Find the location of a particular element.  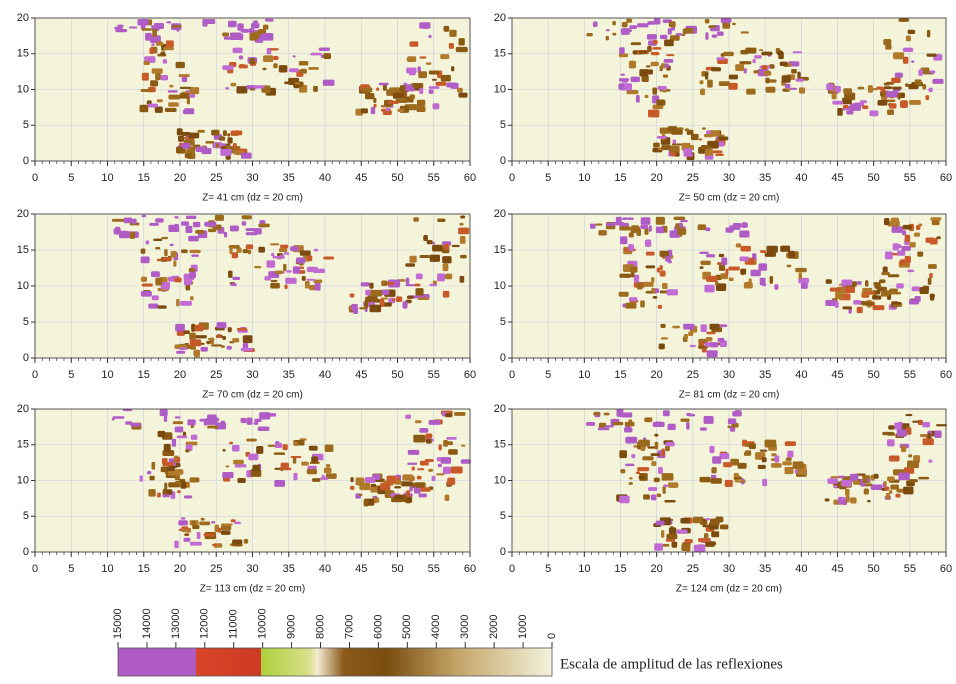

plot-frame is located at coordinates (252, 89).